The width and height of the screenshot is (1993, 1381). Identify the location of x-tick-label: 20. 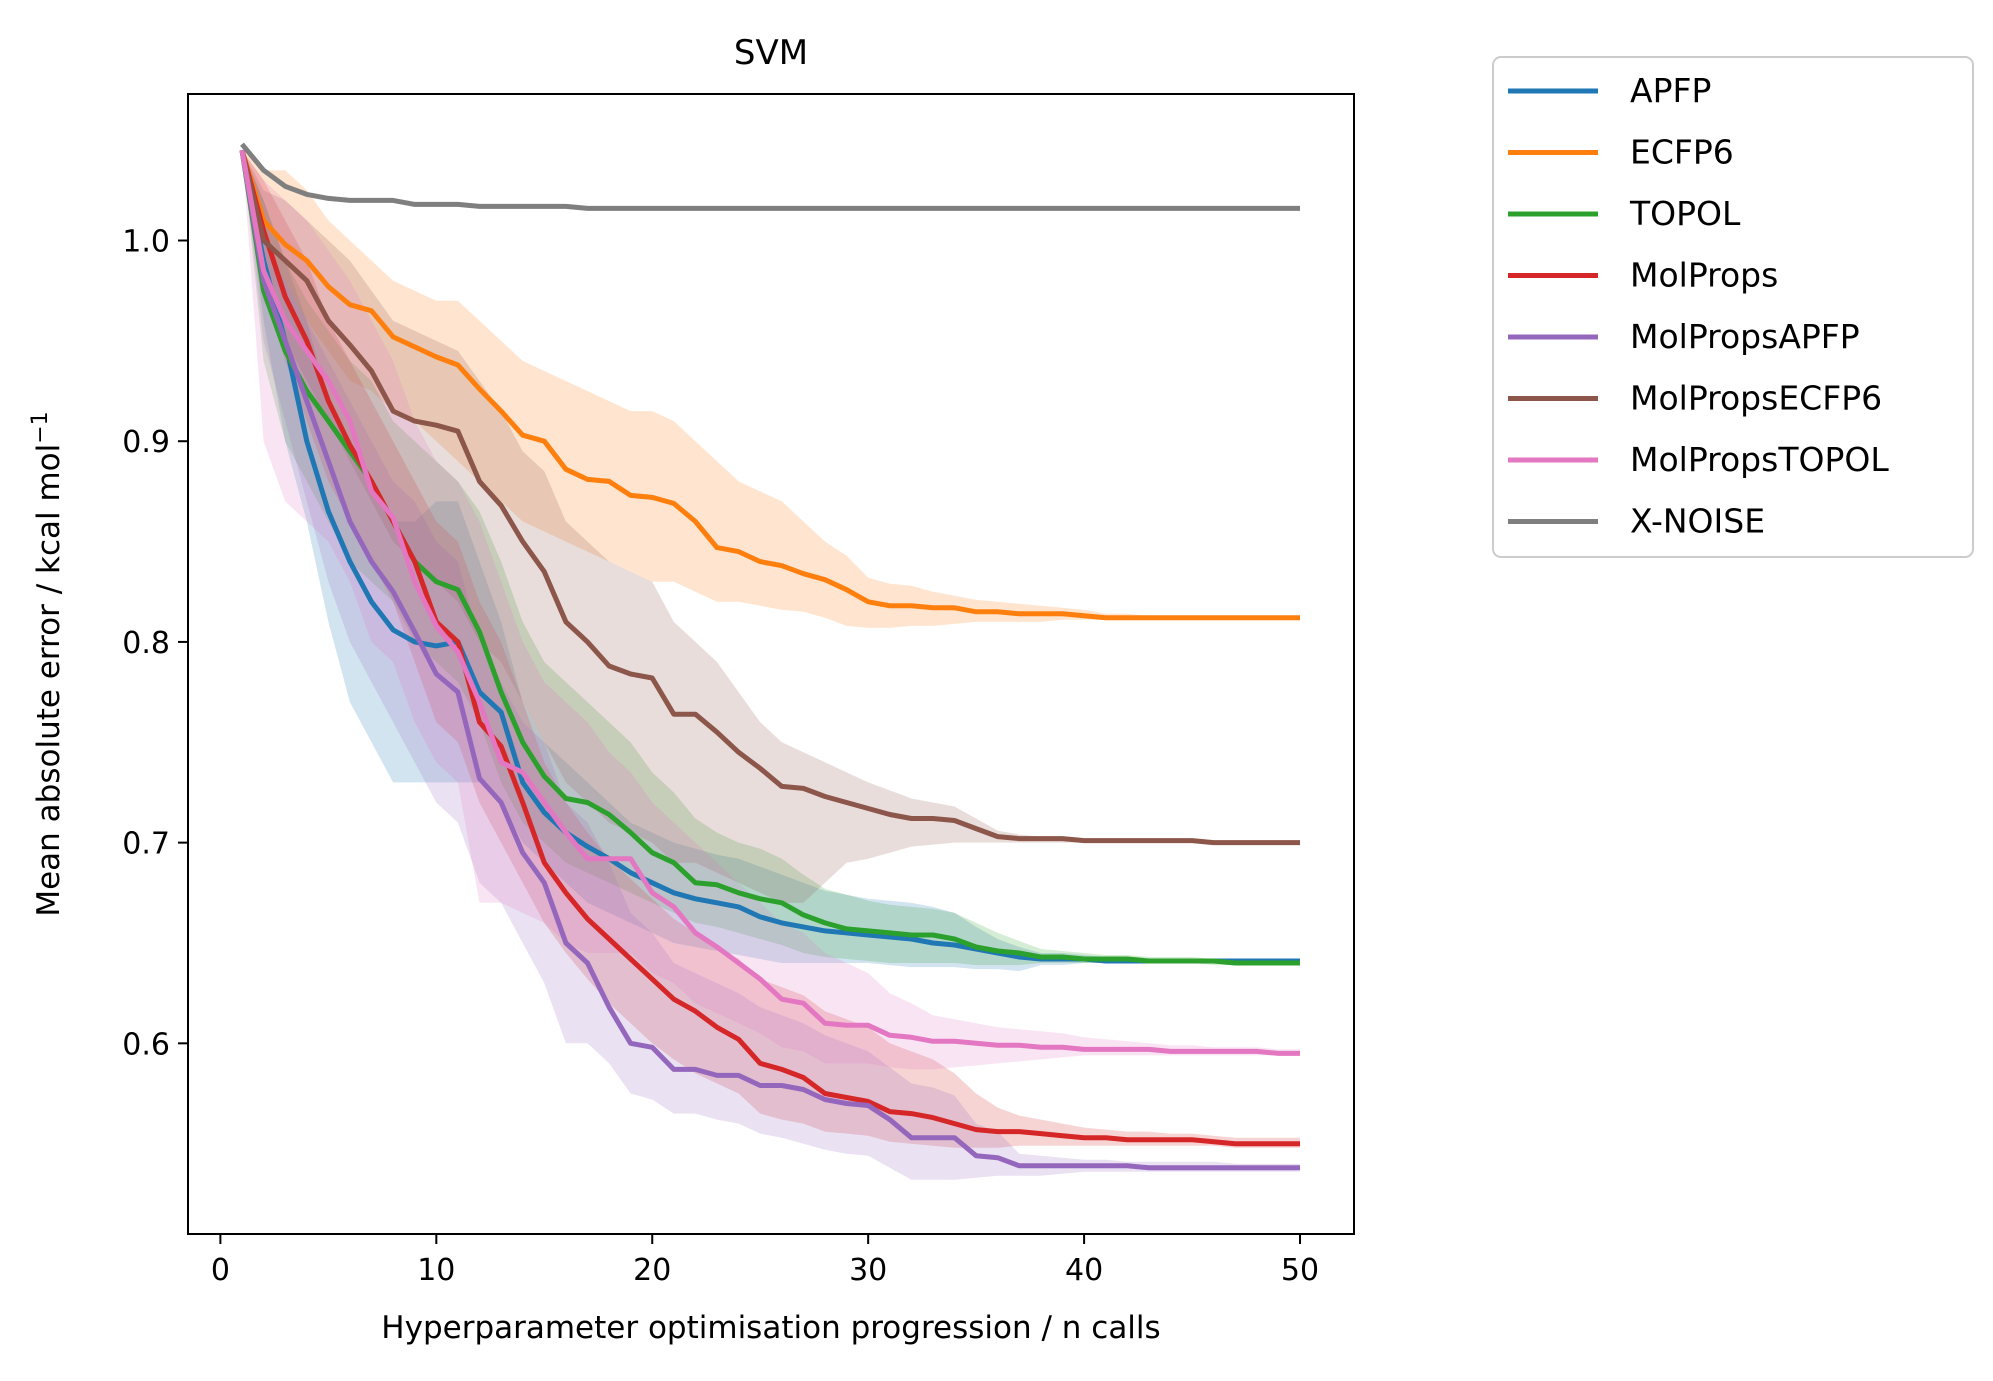
(652, 1270).